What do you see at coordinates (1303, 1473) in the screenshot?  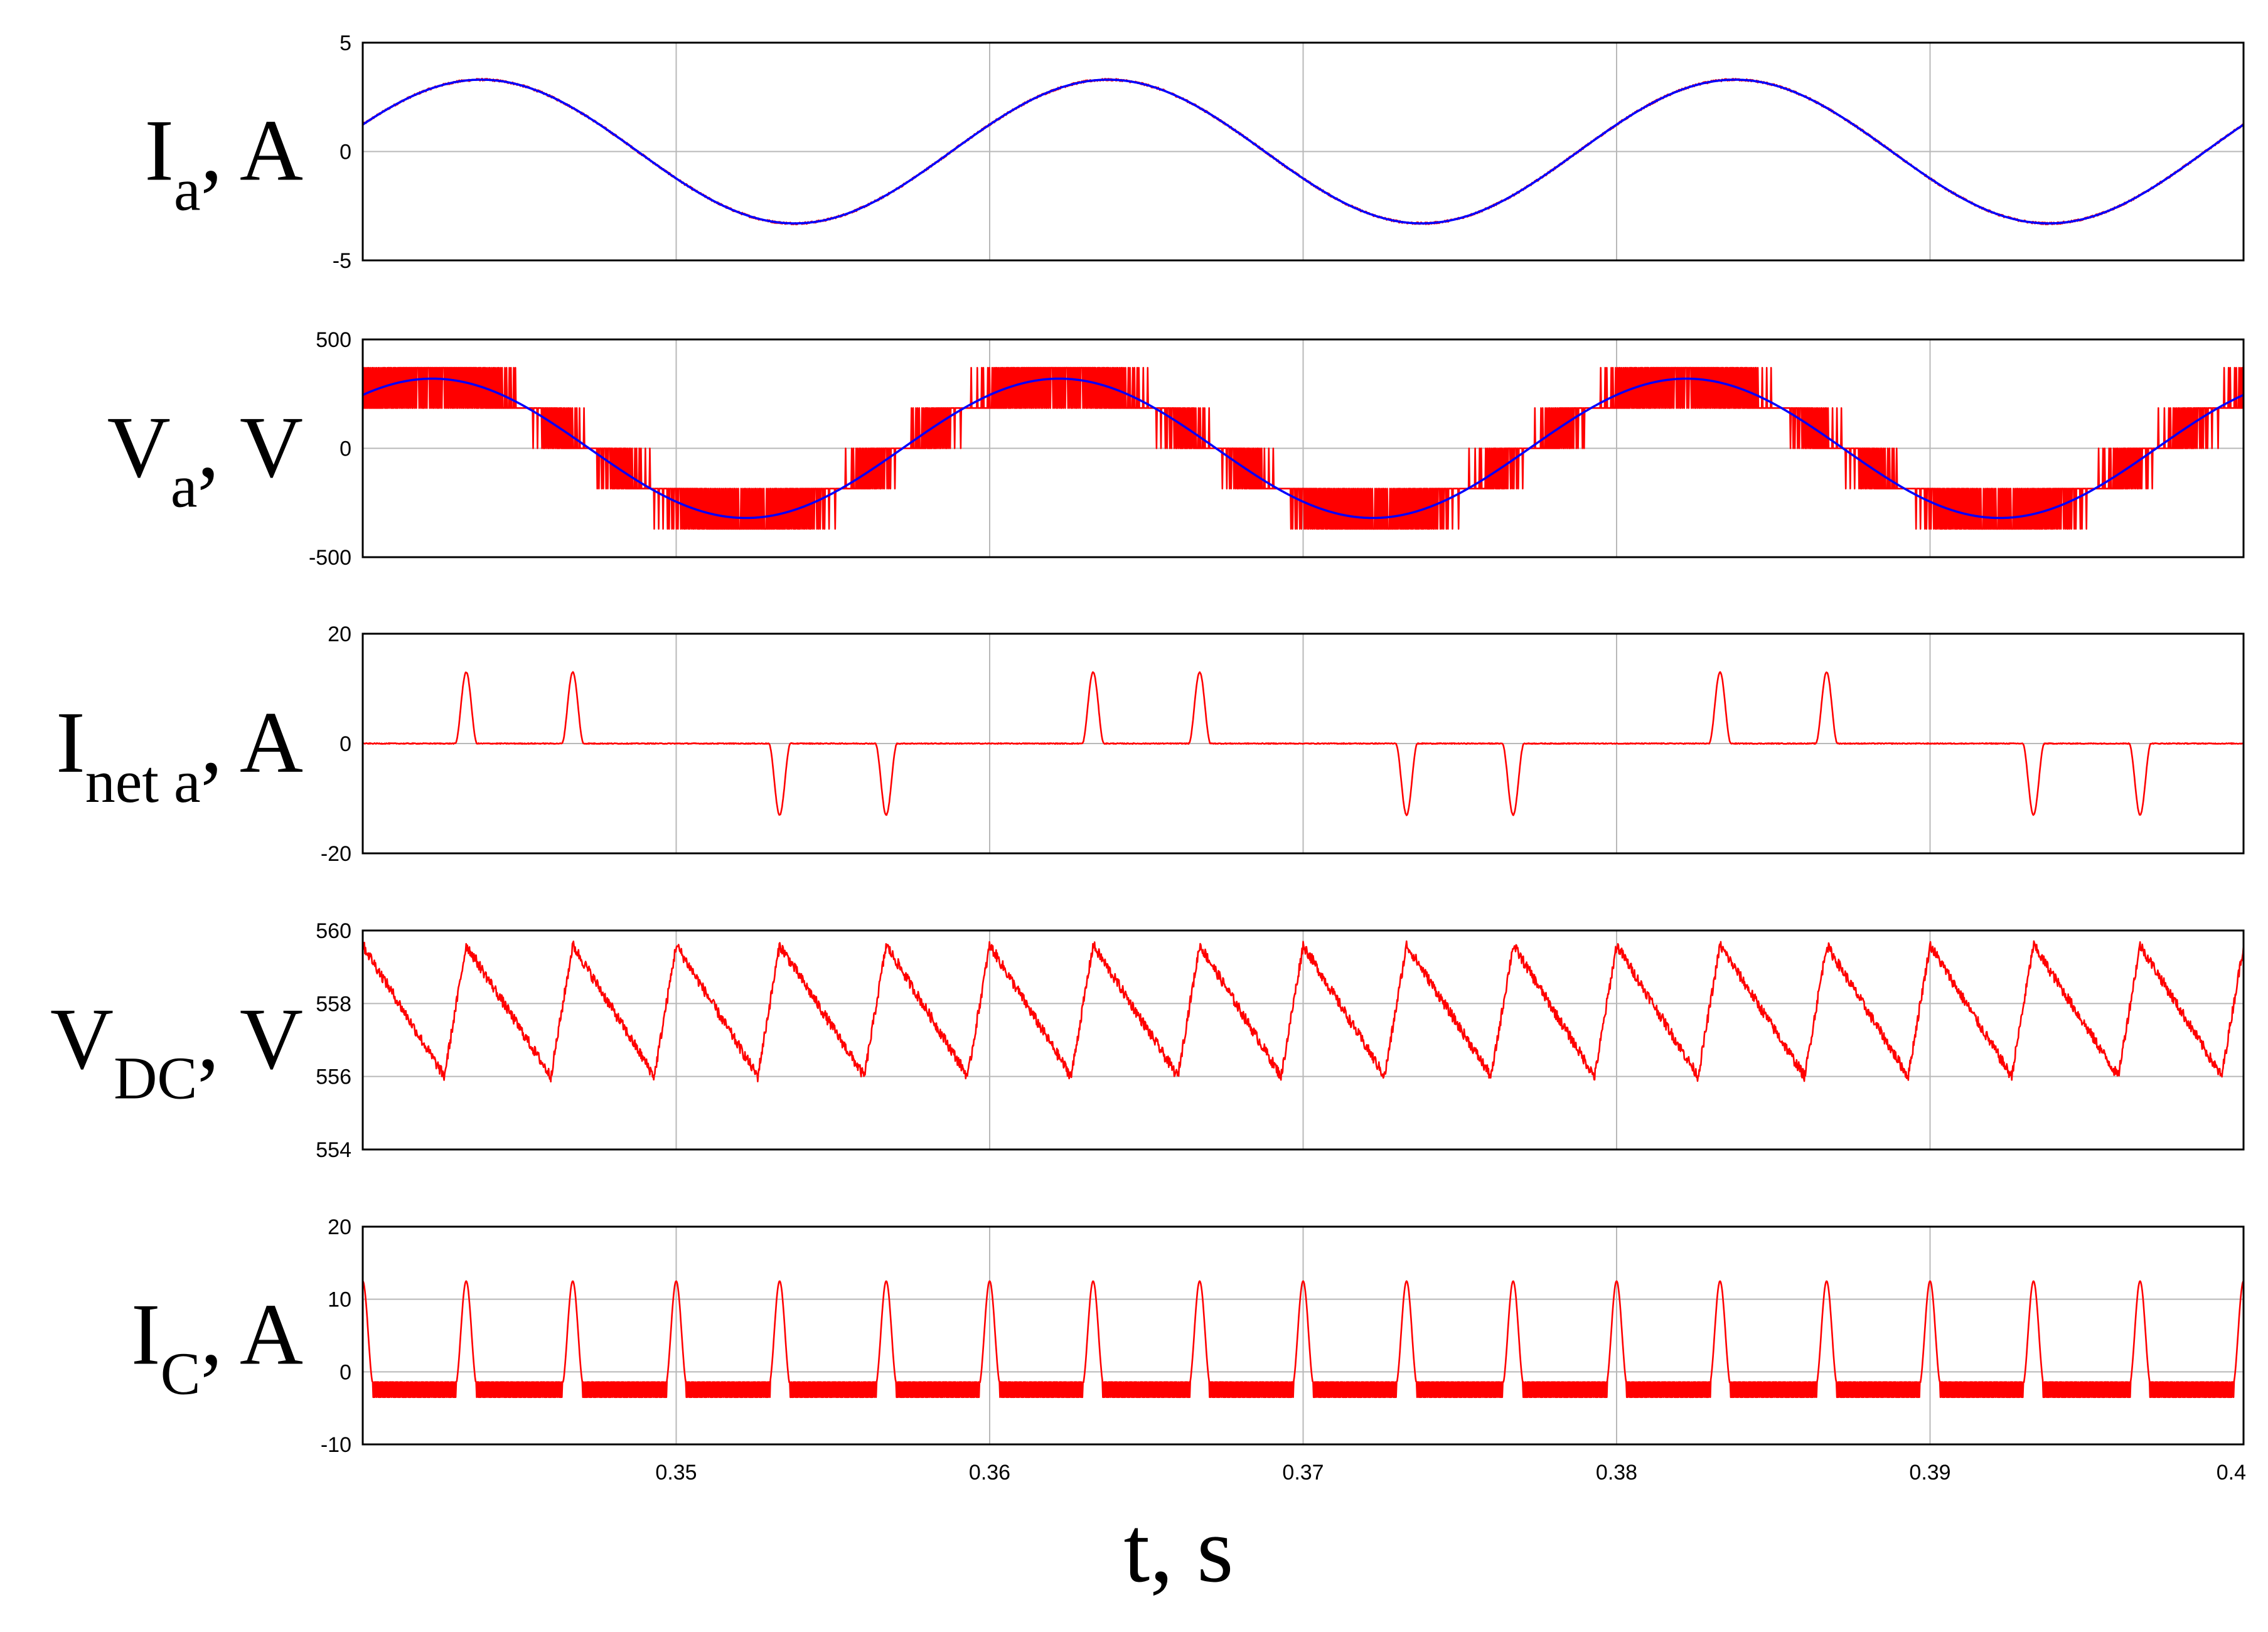 I see `x-tick-label: 0.37` at bounding box center [1303, 1473].